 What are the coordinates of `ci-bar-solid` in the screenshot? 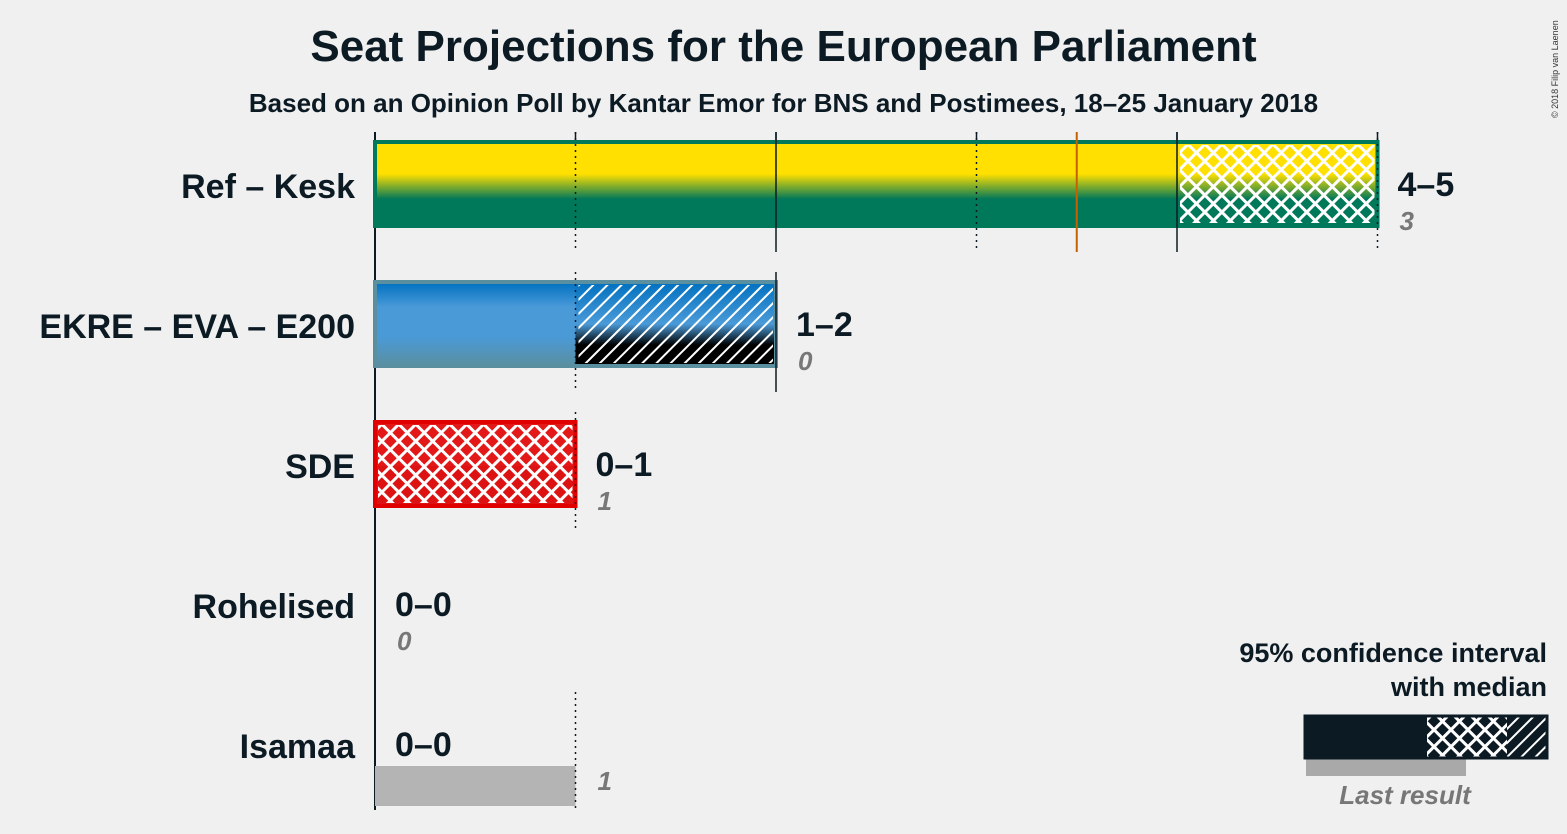 It's located at (475, 324).